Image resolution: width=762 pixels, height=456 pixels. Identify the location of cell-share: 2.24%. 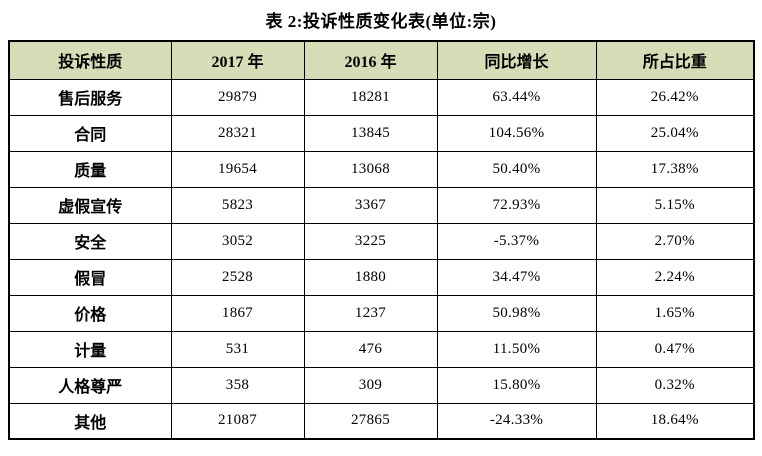
(675, 277).